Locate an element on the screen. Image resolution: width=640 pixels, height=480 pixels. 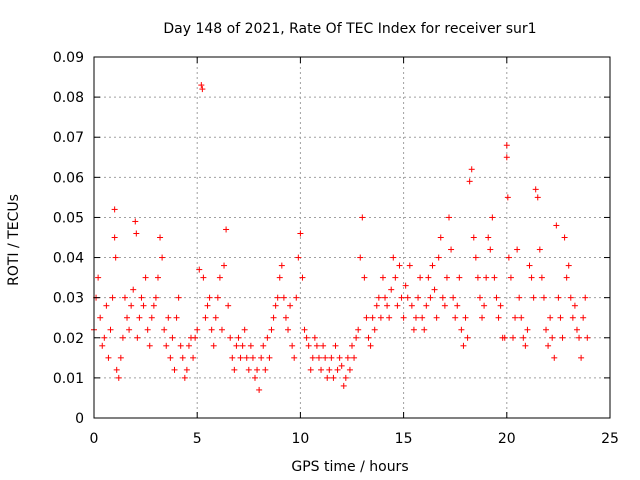
y-tick-label: 0 is located at coordinates (79, 419).